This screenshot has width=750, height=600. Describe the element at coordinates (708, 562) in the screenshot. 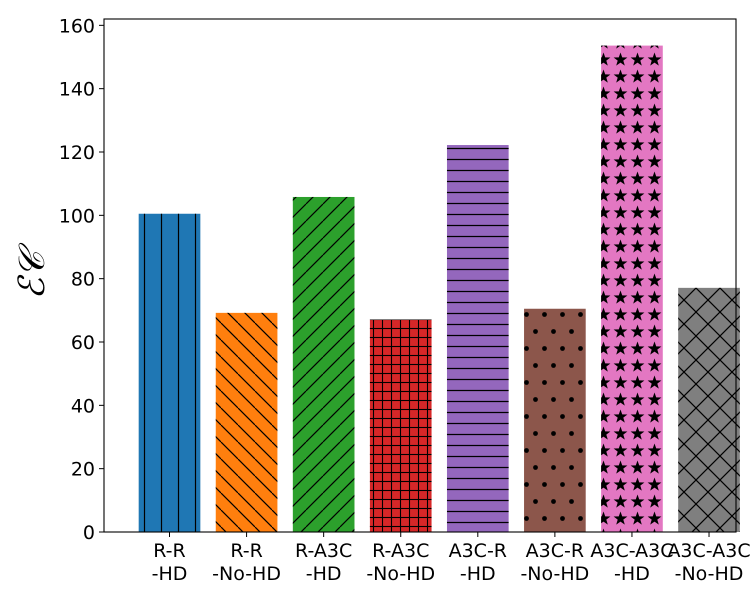

I see `x-tick-label: A3C-A3C -No-HD` at that location.